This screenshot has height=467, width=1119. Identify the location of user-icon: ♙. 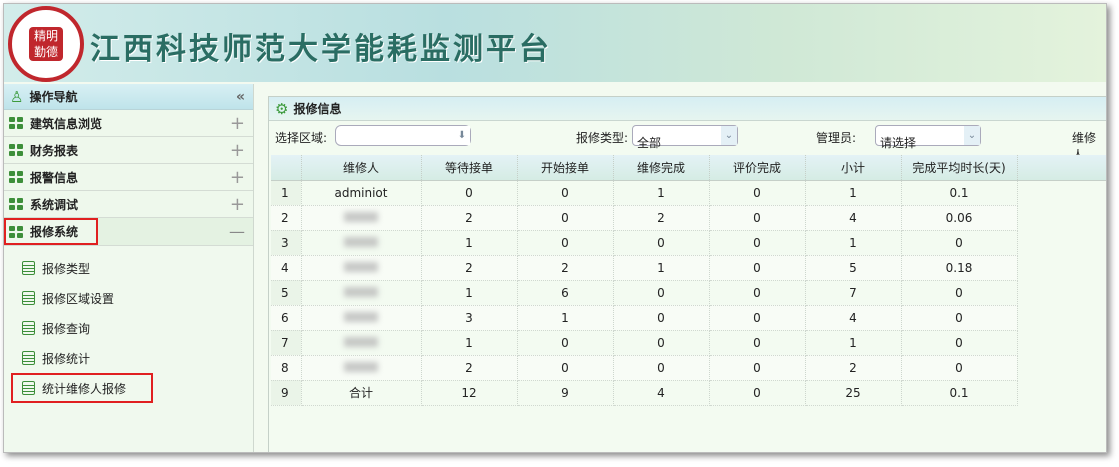
(17, 96).